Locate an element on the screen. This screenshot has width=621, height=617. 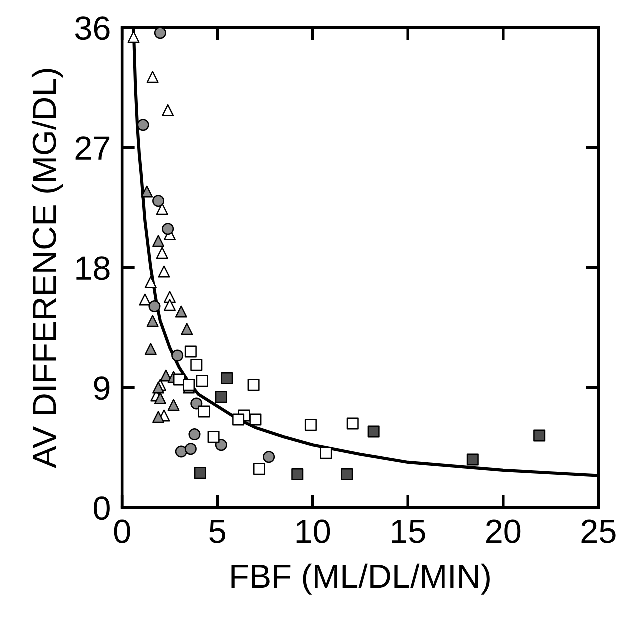
y-tick-label: 27 is located at coordinates (93, 148).